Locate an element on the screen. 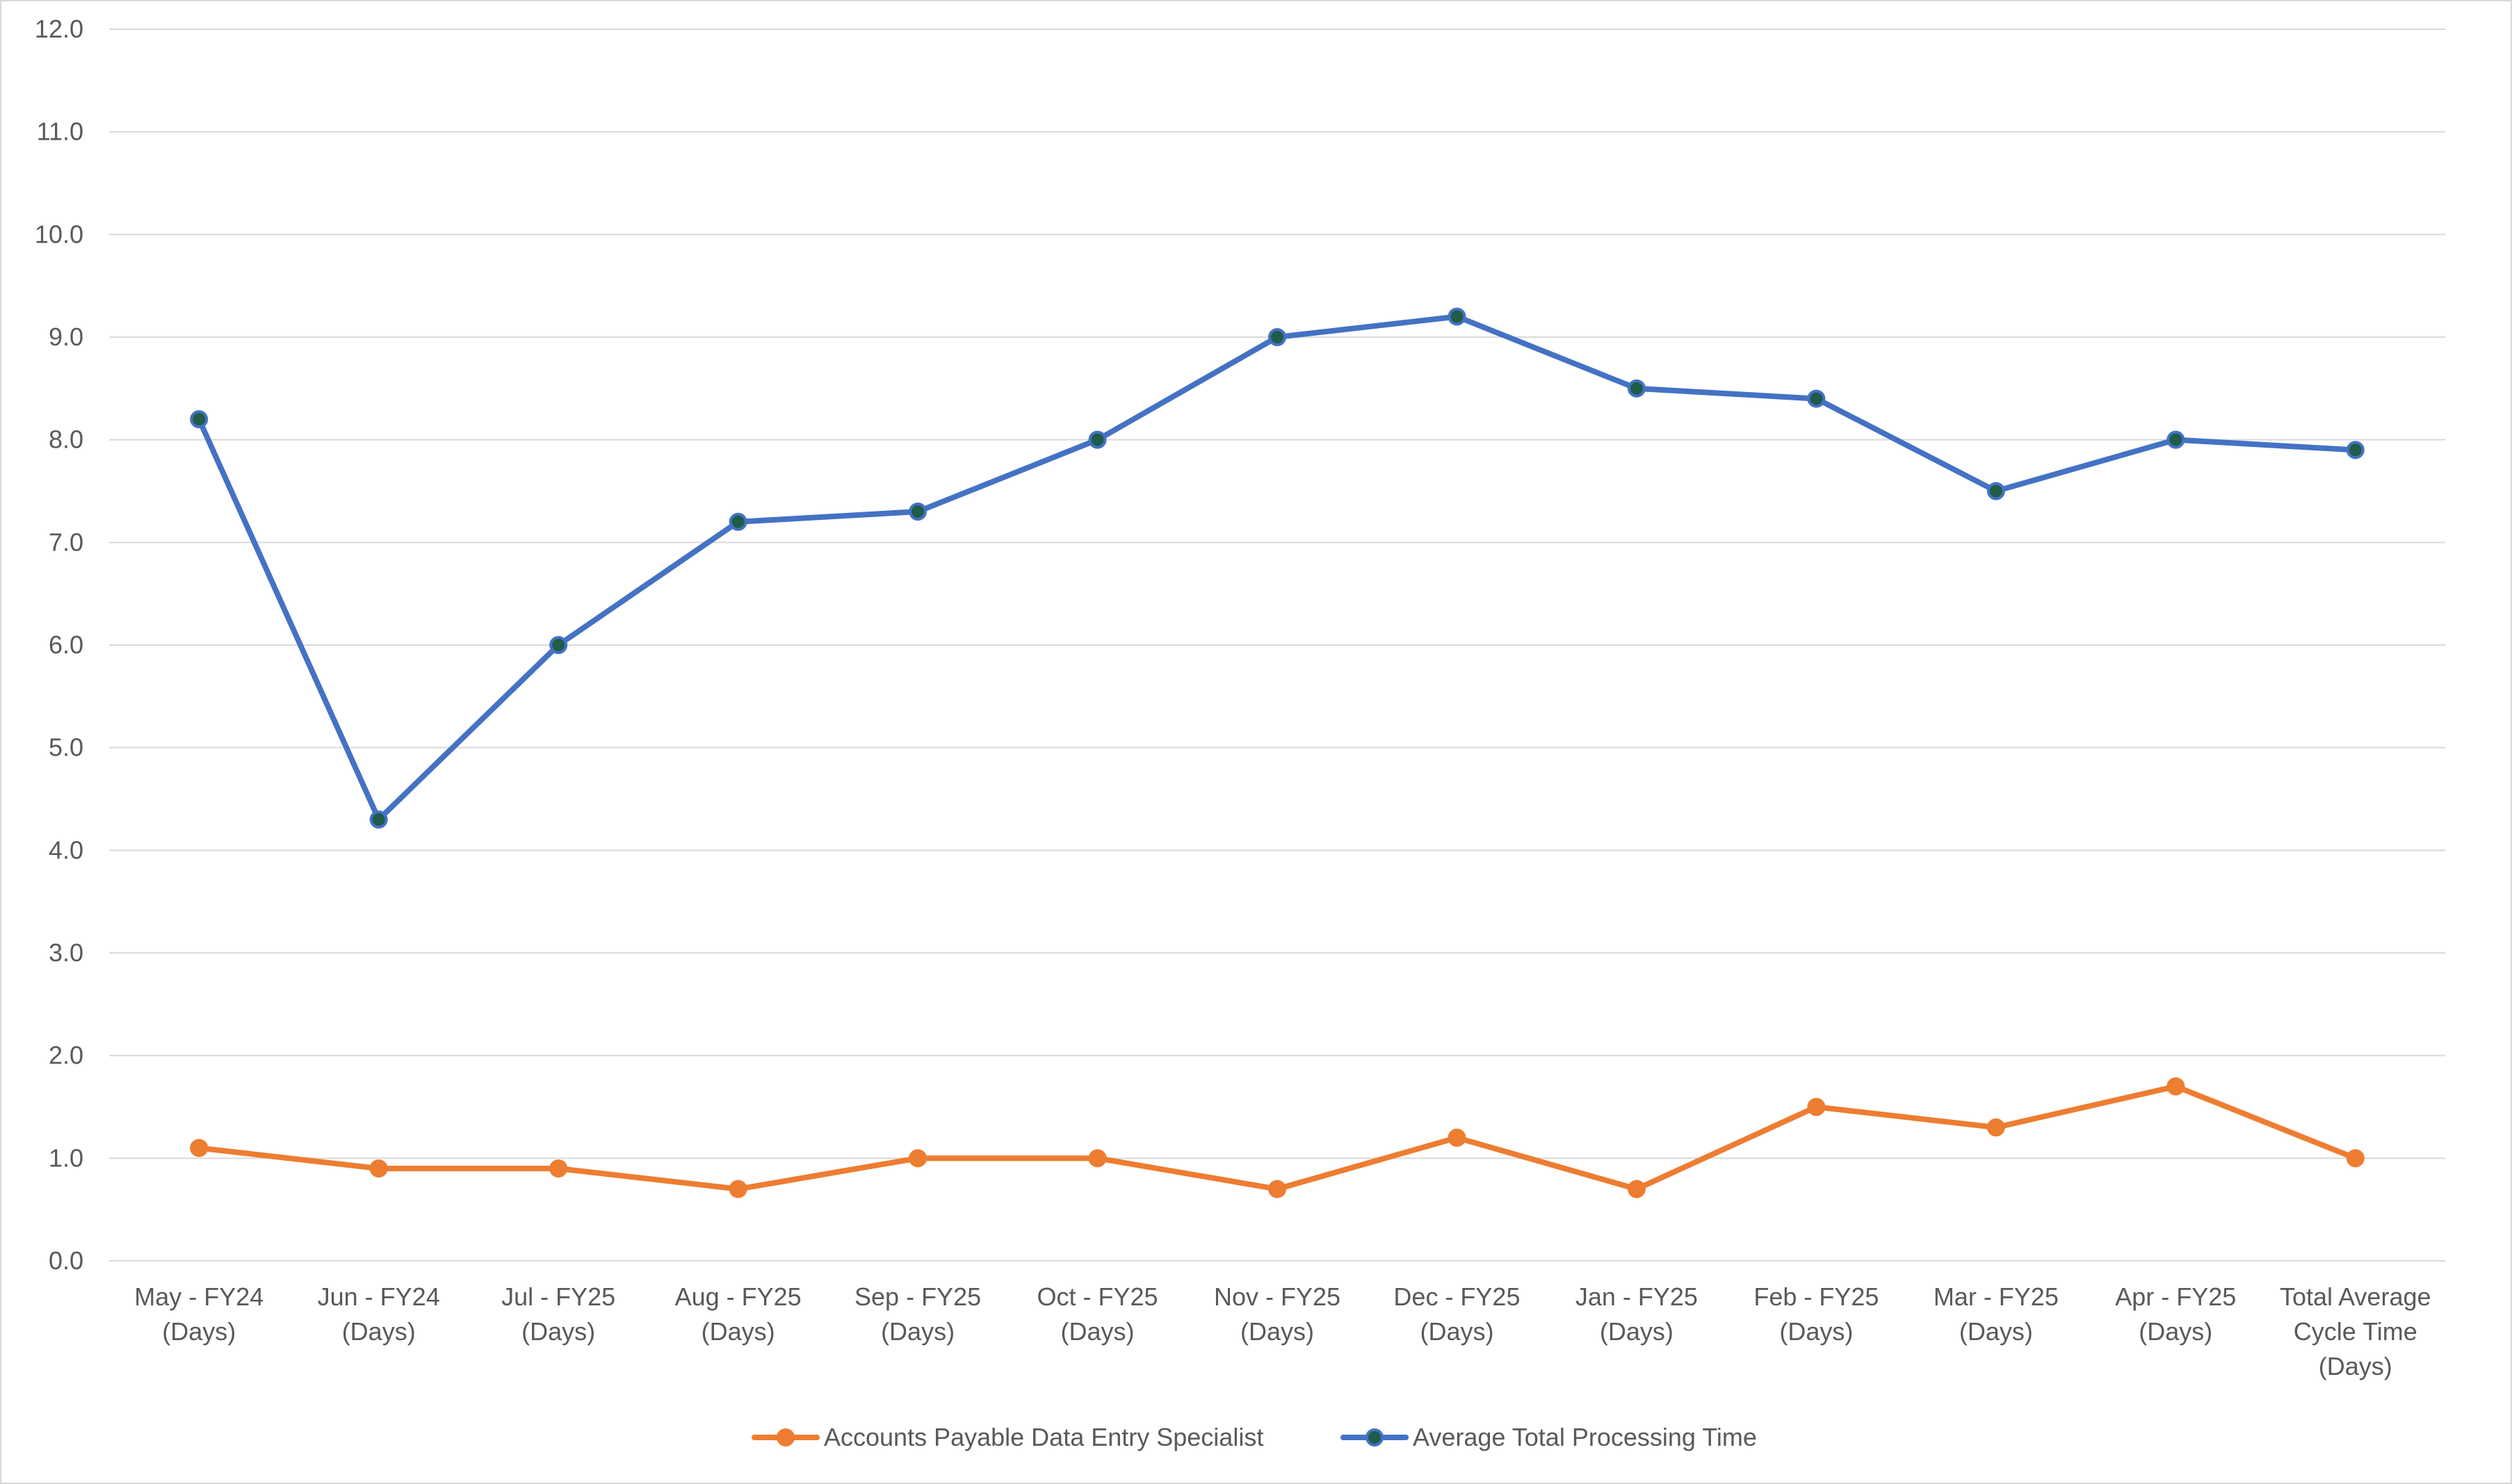 This screenshot has width=2512, height=1484. y-tick-label: 7.0 is located at coordinates (66, 542).